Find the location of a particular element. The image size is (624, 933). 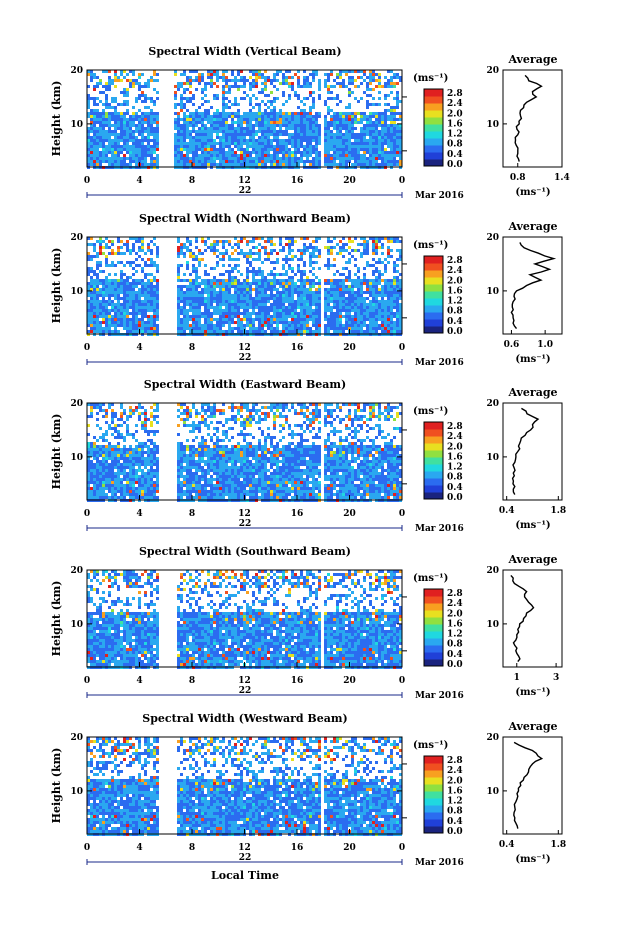

y-tick-label: 20 is located at coordinates (76, 71).